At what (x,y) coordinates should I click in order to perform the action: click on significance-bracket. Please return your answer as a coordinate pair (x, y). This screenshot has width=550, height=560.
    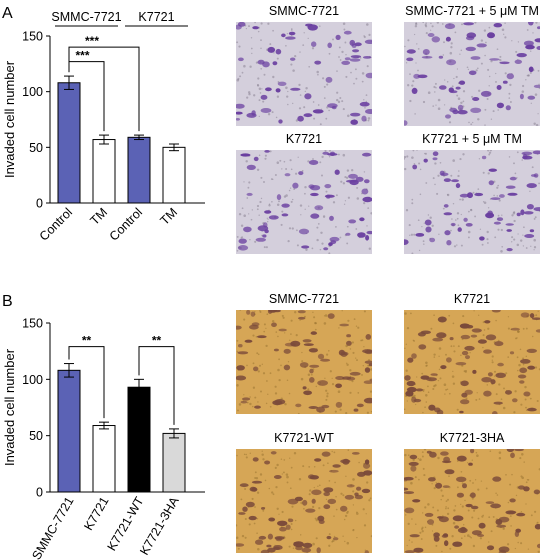
    Looking at the image, I should click on (156, 385).